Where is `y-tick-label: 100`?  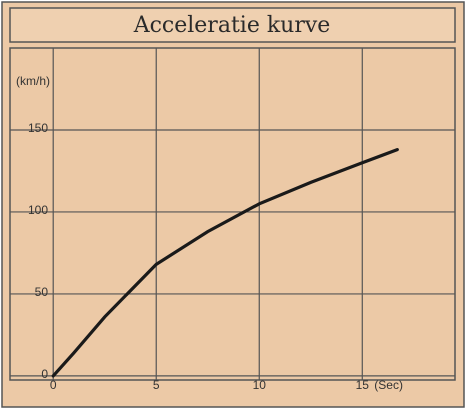 y-tick-label: 100 is located at coordinates (38, 210).